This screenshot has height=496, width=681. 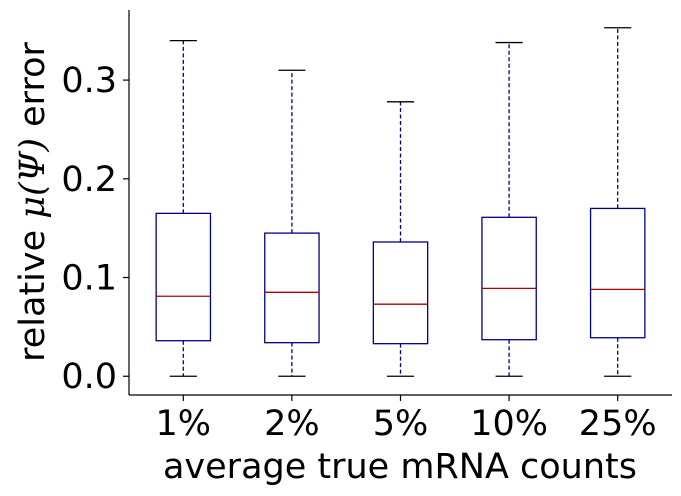 I want to click on y-axis-label-suffix: error, so click(x=33, y=90).